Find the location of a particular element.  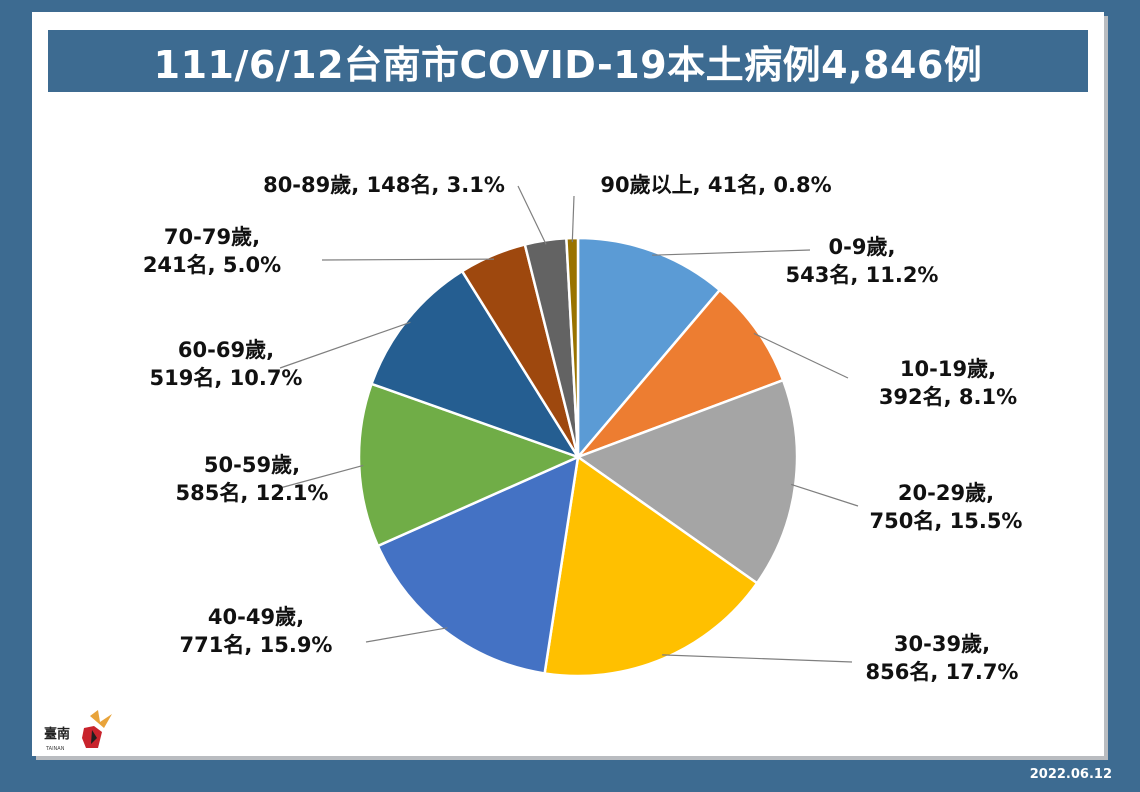

data-label-70-79歲: 70-79歲, is located at coordinates (212, 237).